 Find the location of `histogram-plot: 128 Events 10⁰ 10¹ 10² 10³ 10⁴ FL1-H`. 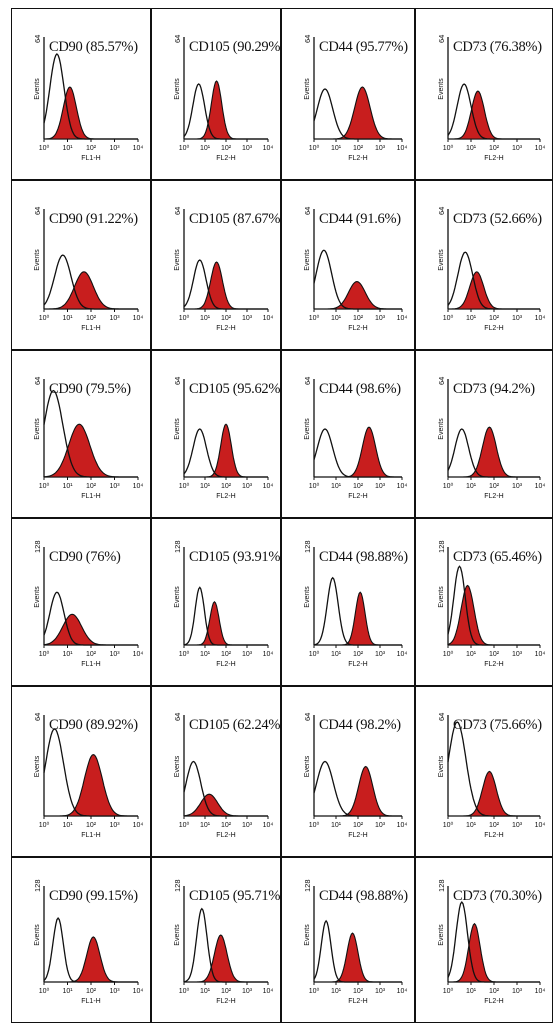

histogram-plot: 128 Events 10⁰ 10¹ 10² 10³ 10⁴ FL1-H is located at coordinates (88, 604).